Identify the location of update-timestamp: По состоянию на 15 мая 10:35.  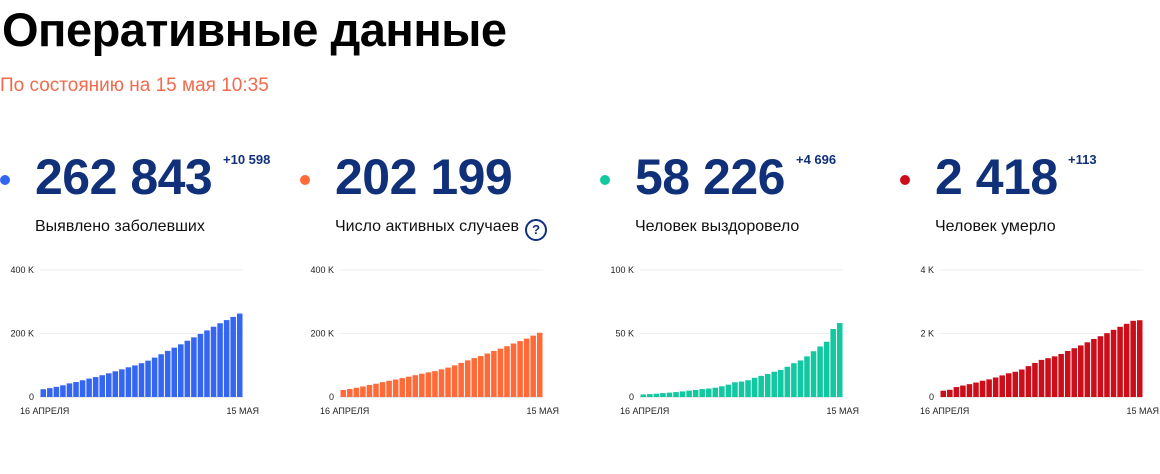
(134, 85).